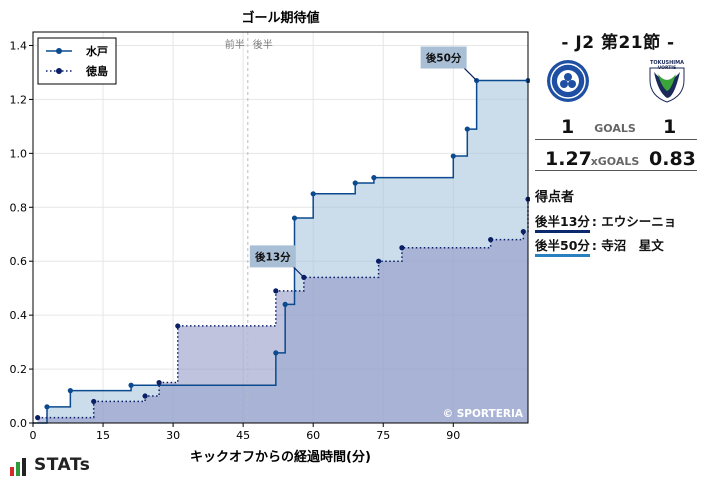 This screenshot has width=707, height=479. I want to click on annotation-label: 後50分, so click(443, 58).